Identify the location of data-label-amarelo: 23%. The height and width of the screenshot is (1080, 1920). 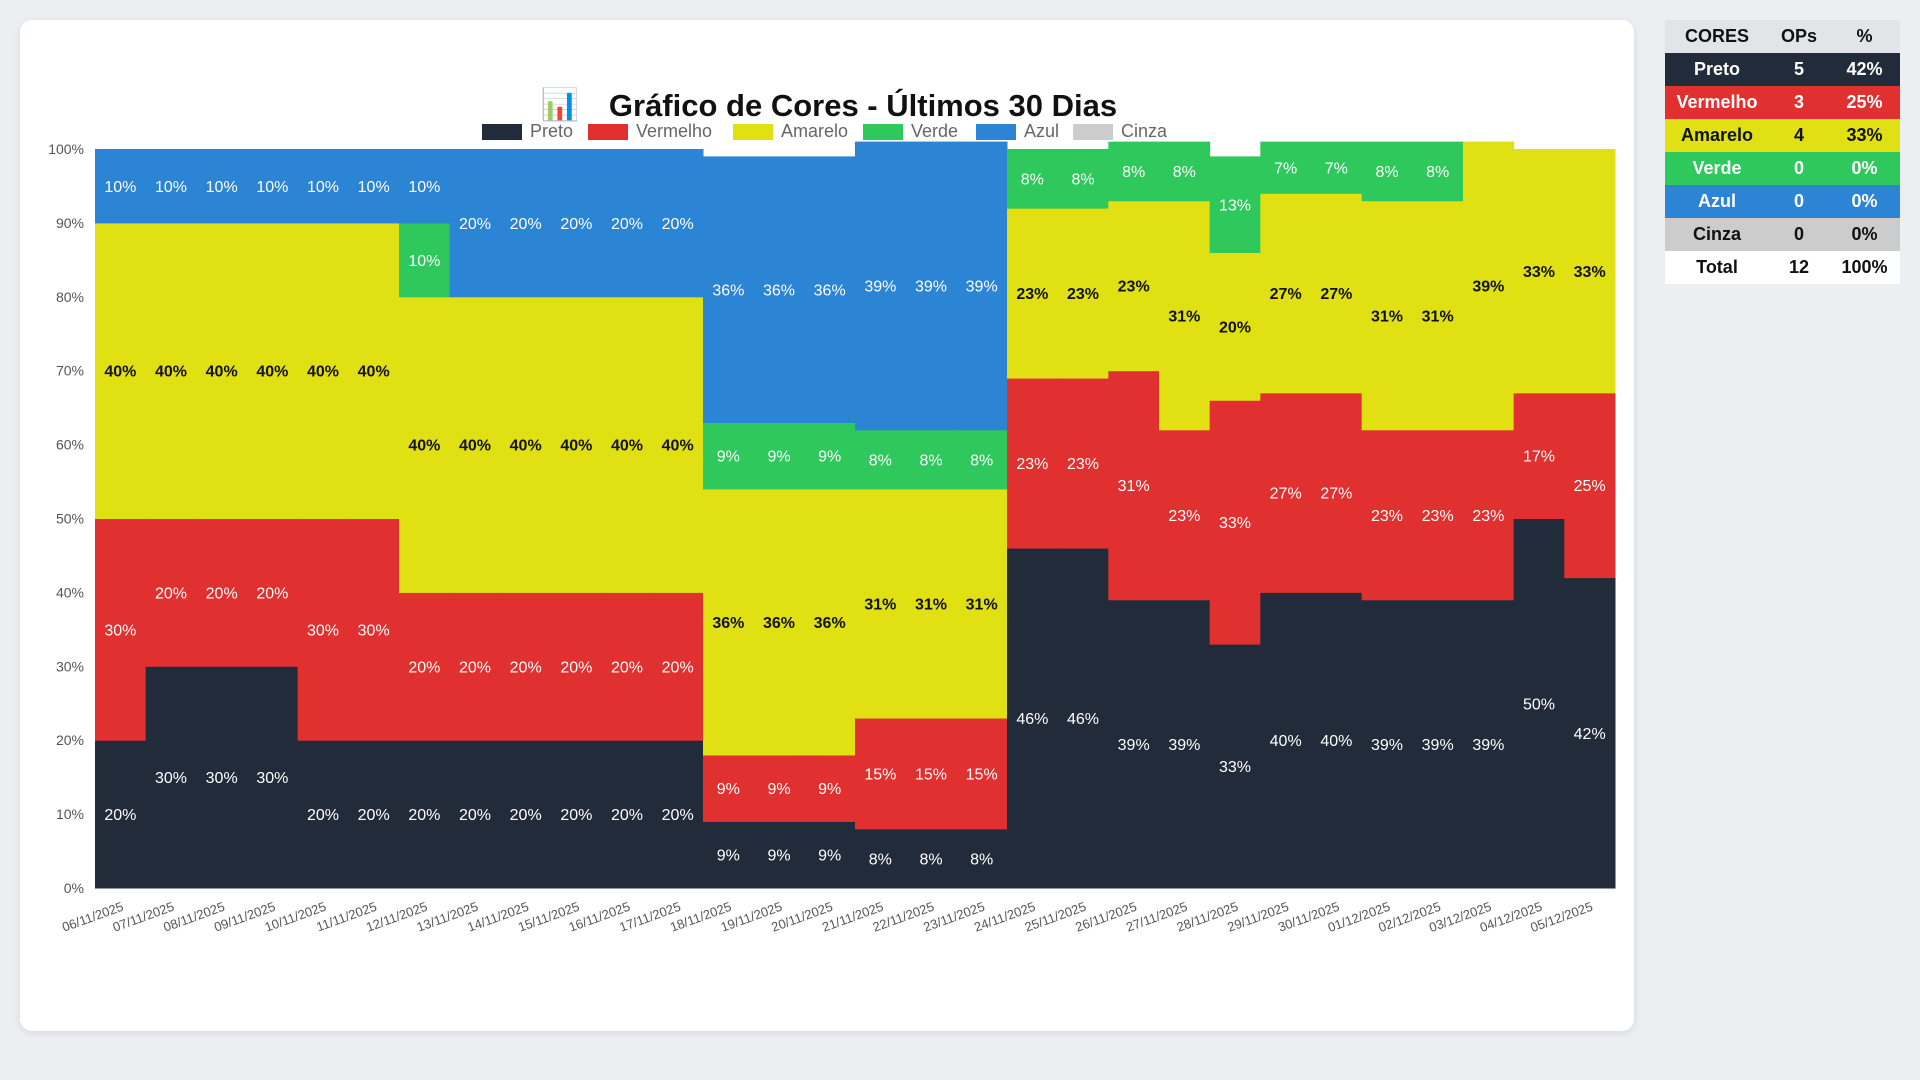
(1083, 294).